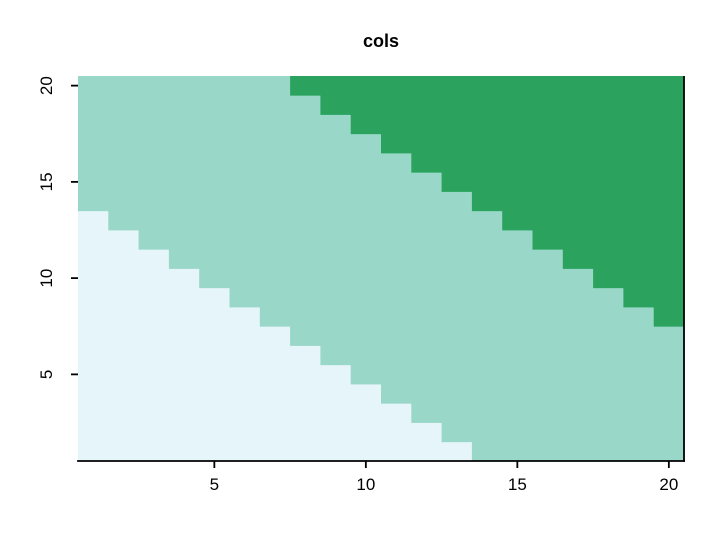 The height and width of the screenshot is (558, 725). Describe the element at coordinates (214, 484) in the screenshot. I see `x-axis-tick-label: 5` at that location.